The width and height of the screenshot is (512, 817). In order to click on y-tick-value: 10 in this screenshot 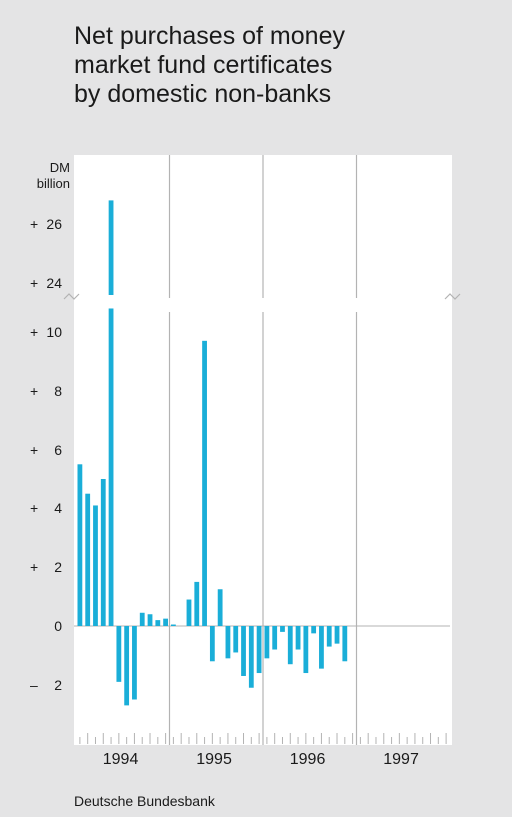, I will do `click(54, 332)`.